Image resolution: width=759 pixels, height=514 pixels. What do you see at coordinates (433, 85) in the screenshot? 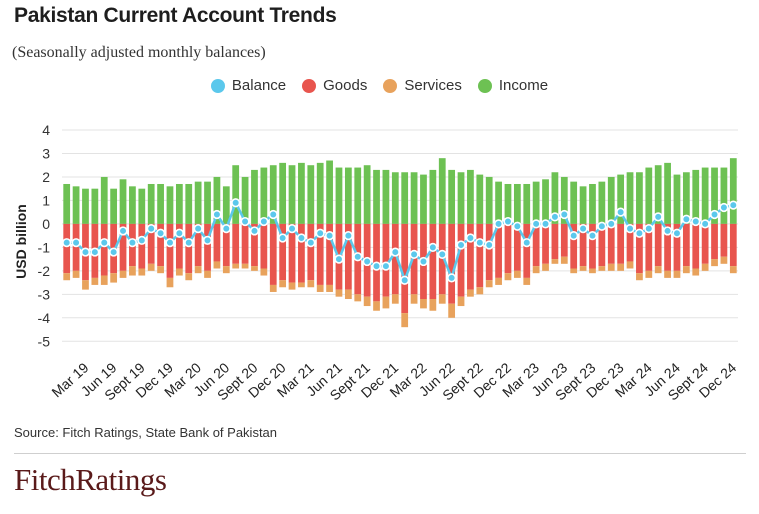
I see `legend-label-services: Services` at bounding box center [433, 85].